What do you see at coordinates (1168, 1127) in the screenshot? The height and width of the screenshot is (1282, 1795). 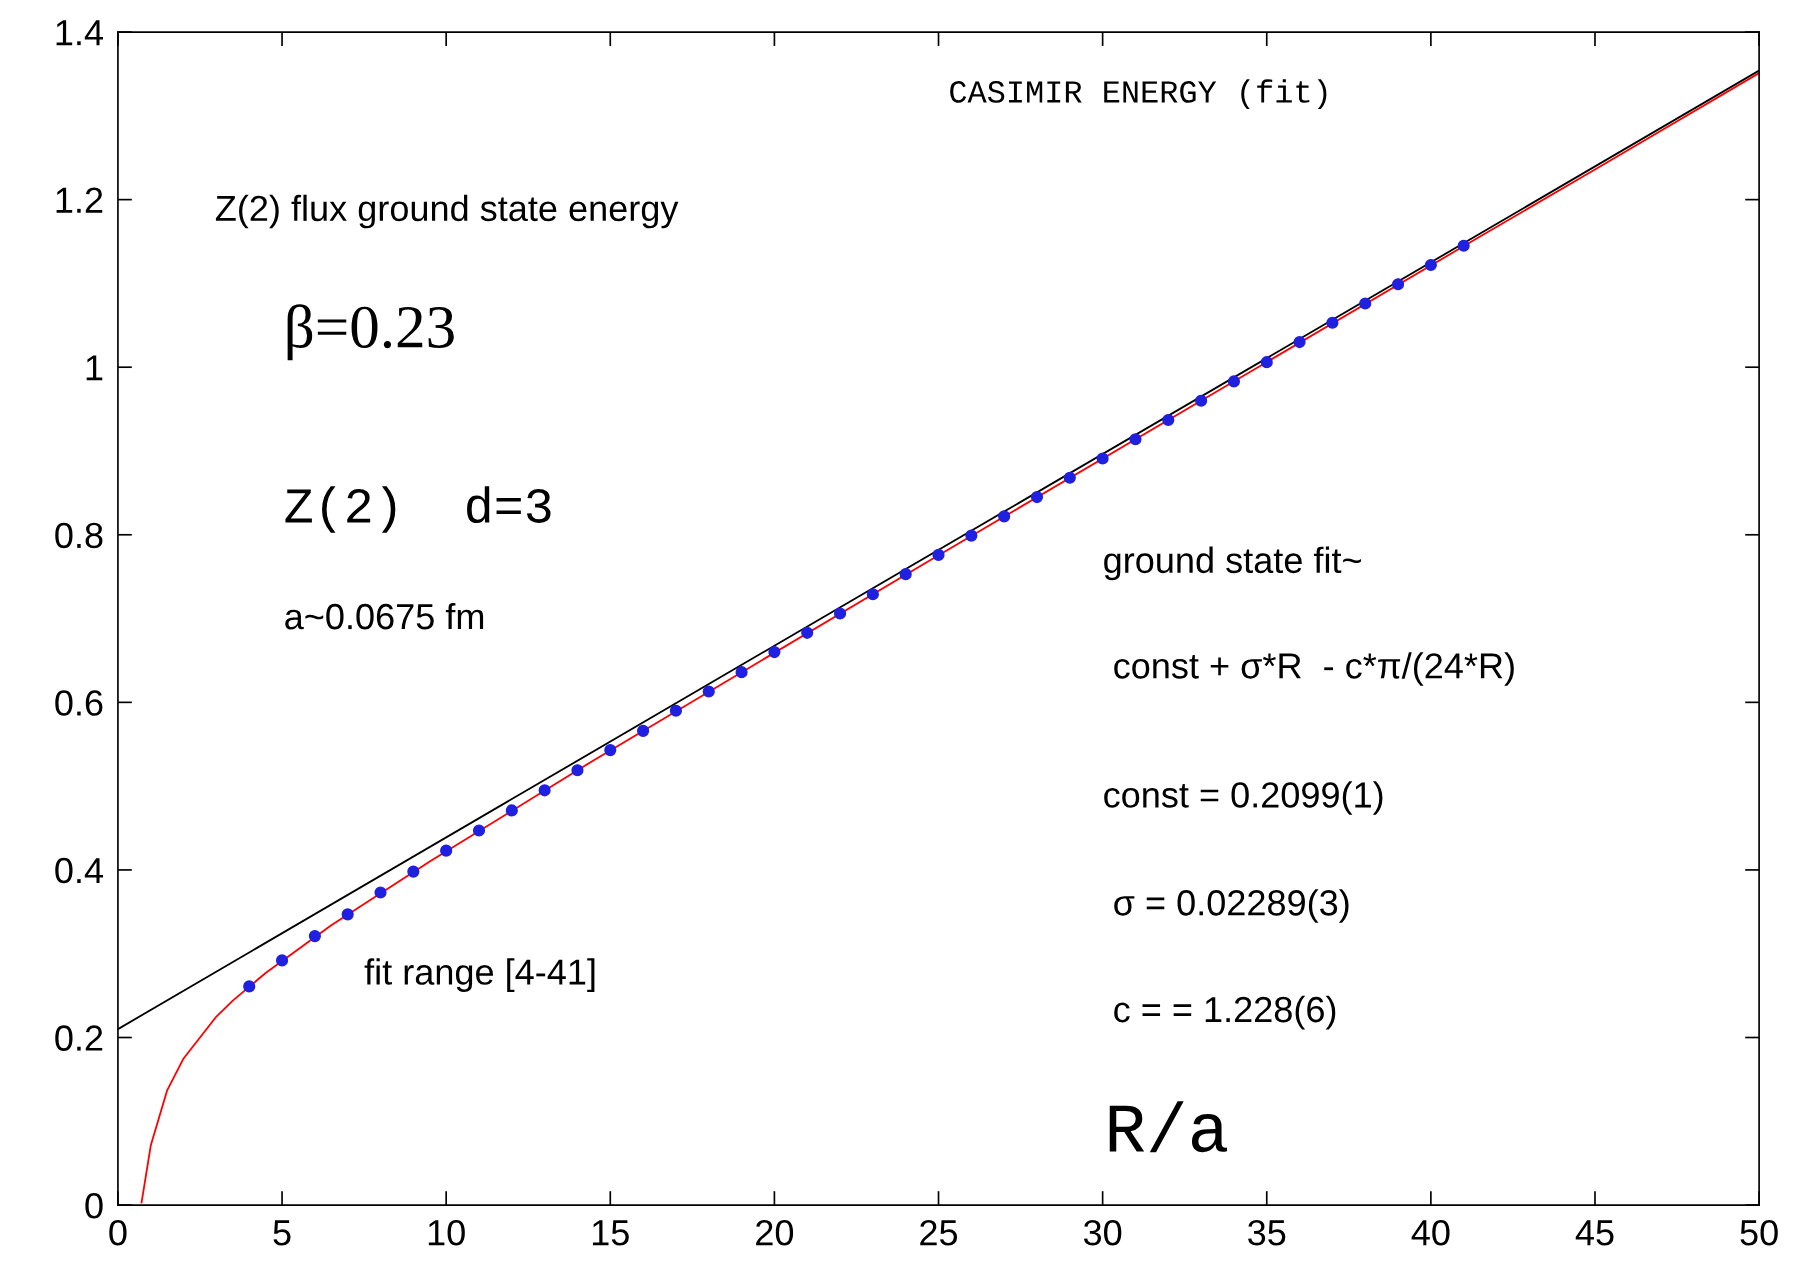 I see `x-axis-title: R/a` at bounding box center [1168, 1127].